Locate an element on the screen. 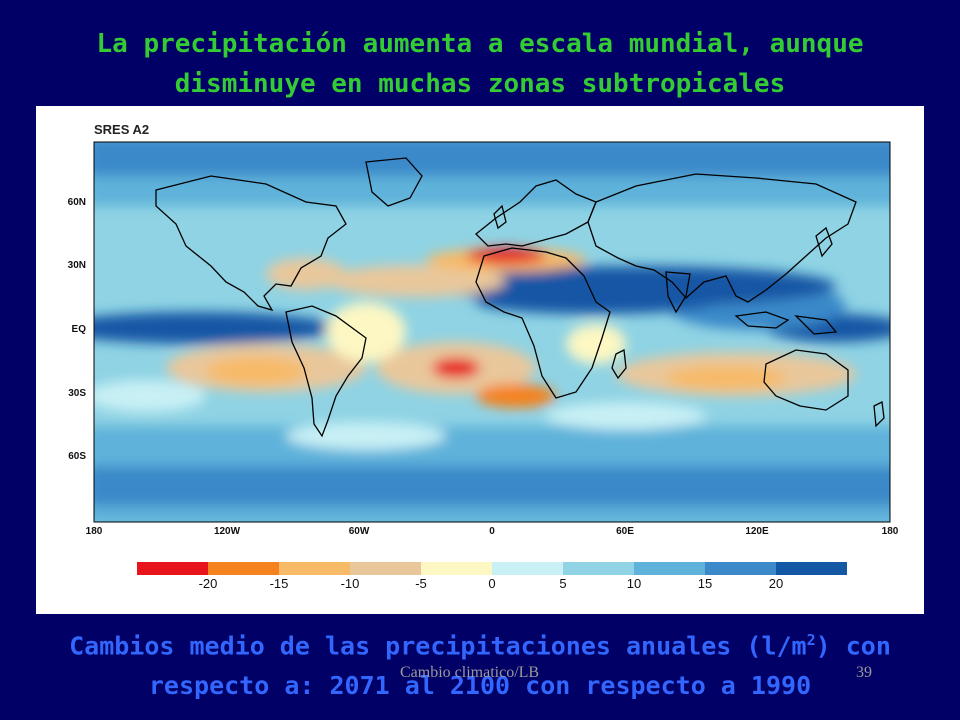 The height and width of the screenshot is (720, 960). colorbar-tick: -15 is located at coordinates (279, 583).